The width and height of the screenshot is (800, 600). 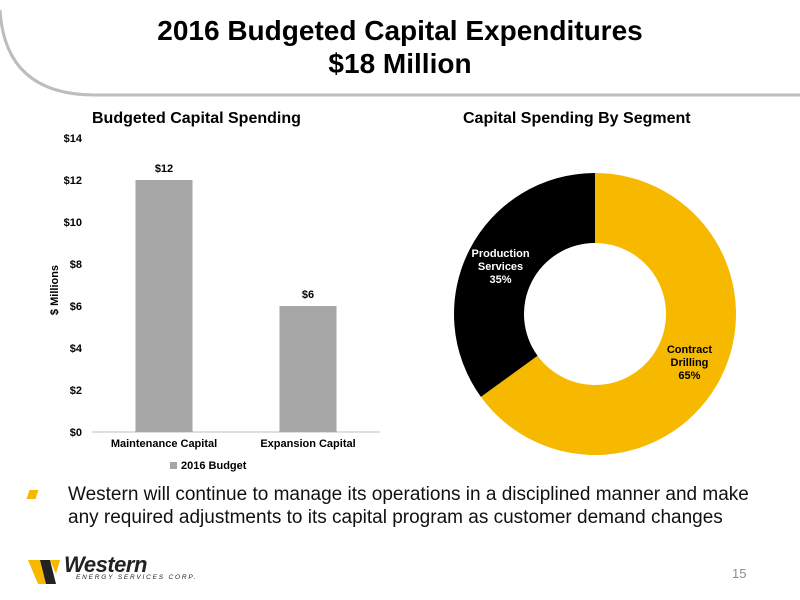 What do you see at coordinates (76, 307) in the screenshot?
I see `y-tick-label: $6` at bounding box center [76, 307].